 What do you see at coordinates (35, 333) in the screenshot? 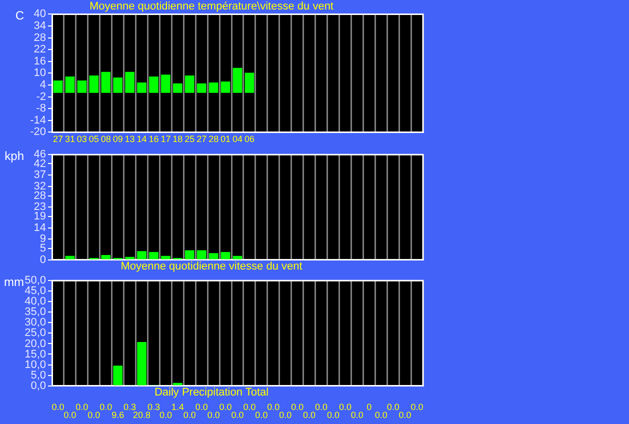
I see `y-tick-label: 25,0` at bounding box center [35, 333].